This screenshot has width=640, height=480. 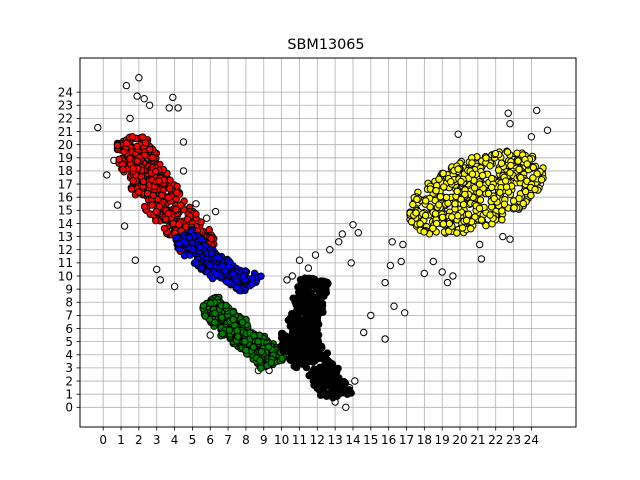 What do you see at coordinates (477, 440) in the screenshot?
I see `x-tick-label: 21` at bounding box center [477, 440].